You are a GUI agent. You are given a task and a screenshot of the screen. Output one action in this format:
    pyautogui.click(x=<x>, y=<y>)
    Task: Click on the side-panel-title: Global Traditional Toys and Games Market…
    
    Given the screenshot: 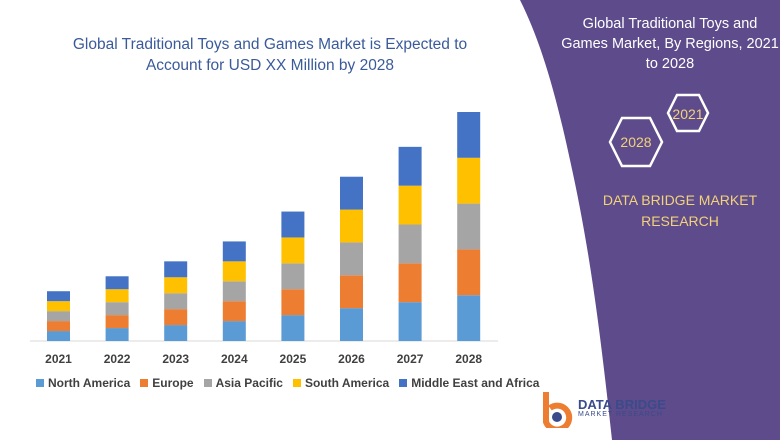 What is the action you would take?
    pyautogui.click(x=670, y=44)
    